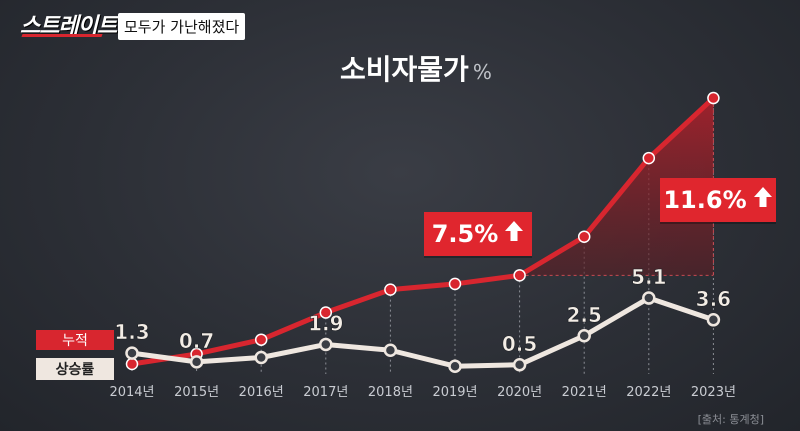  Describe the element at coordinates (325, 392) in the screenshot. I see `x-tick-label: 2017년` at that location.